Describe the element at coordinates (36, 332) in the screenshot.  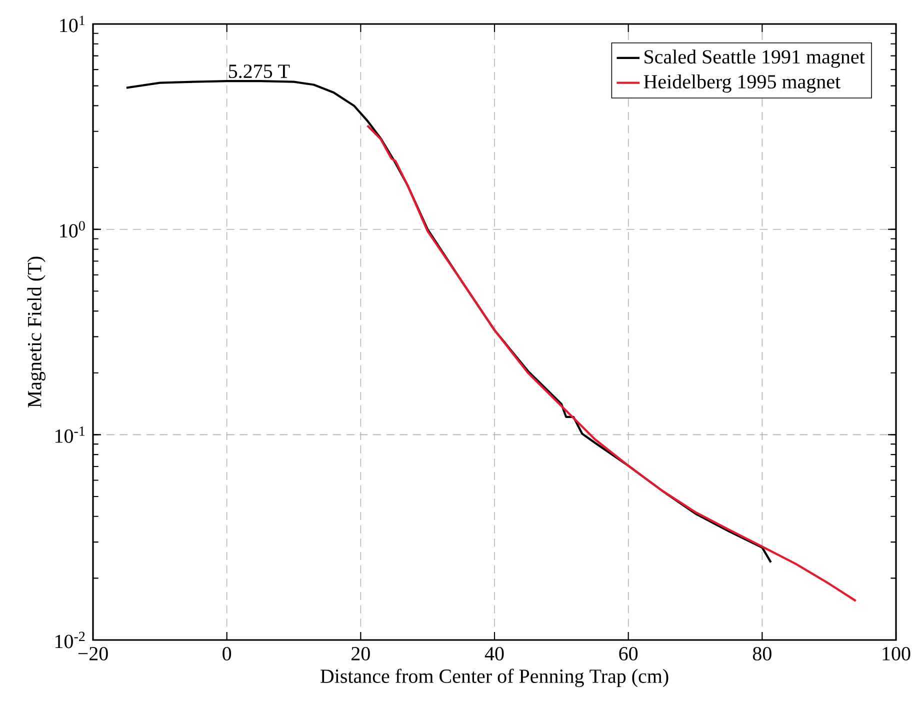
I see `y-axis-title: Magnetic Field (T)` at that location.